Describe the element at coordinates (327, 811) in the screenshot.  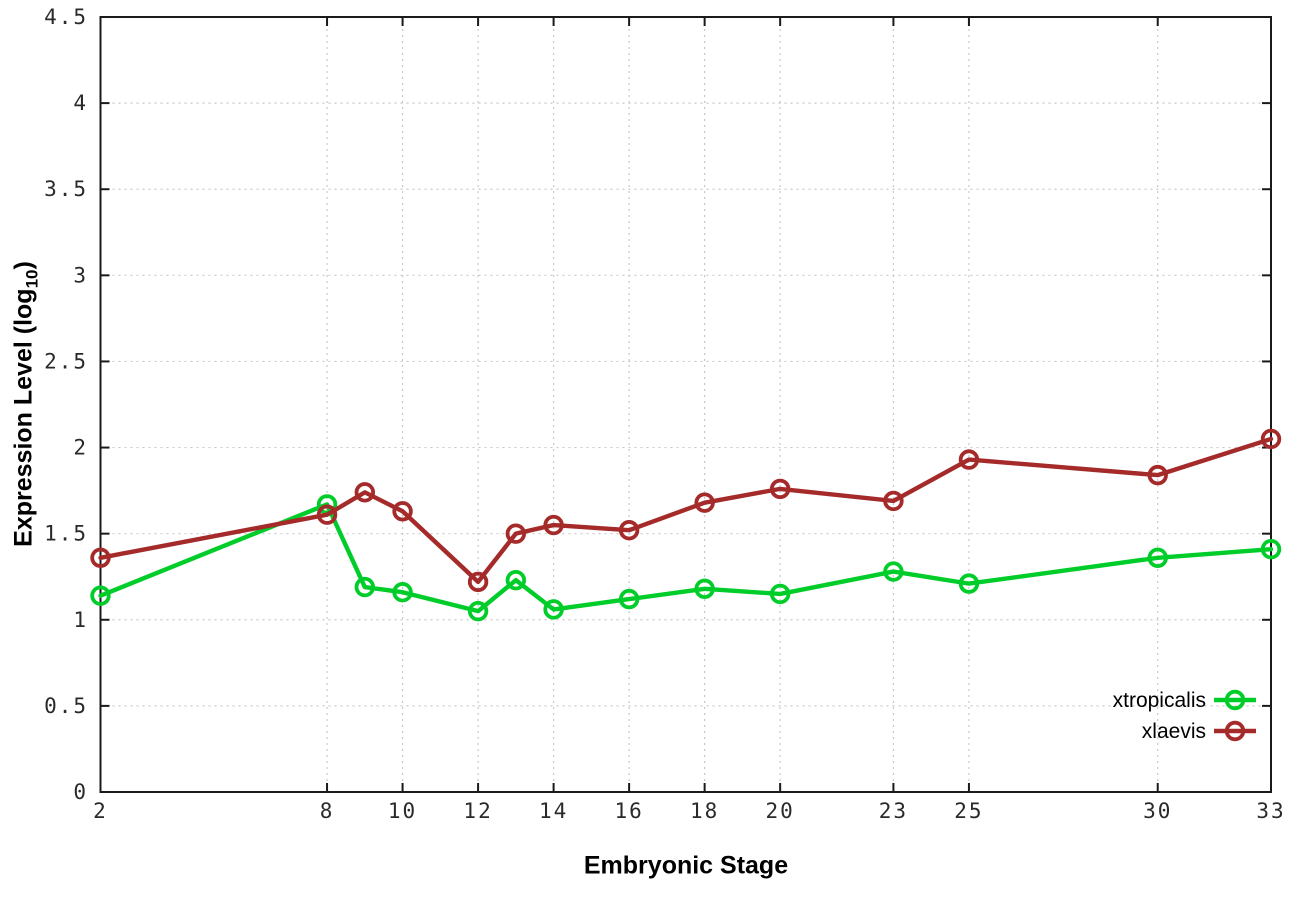
I see `x-tick-label: 8` at that location.